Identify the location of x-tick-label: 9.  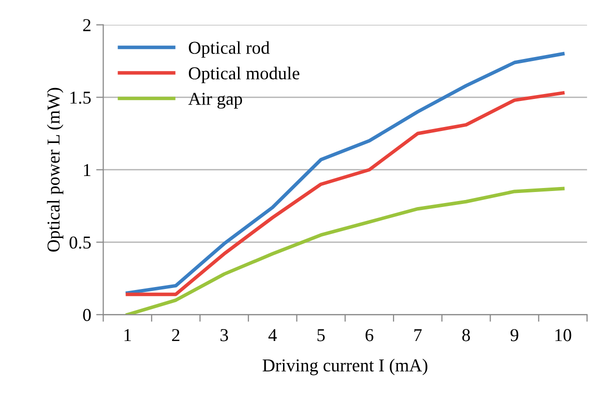
(514, 335).